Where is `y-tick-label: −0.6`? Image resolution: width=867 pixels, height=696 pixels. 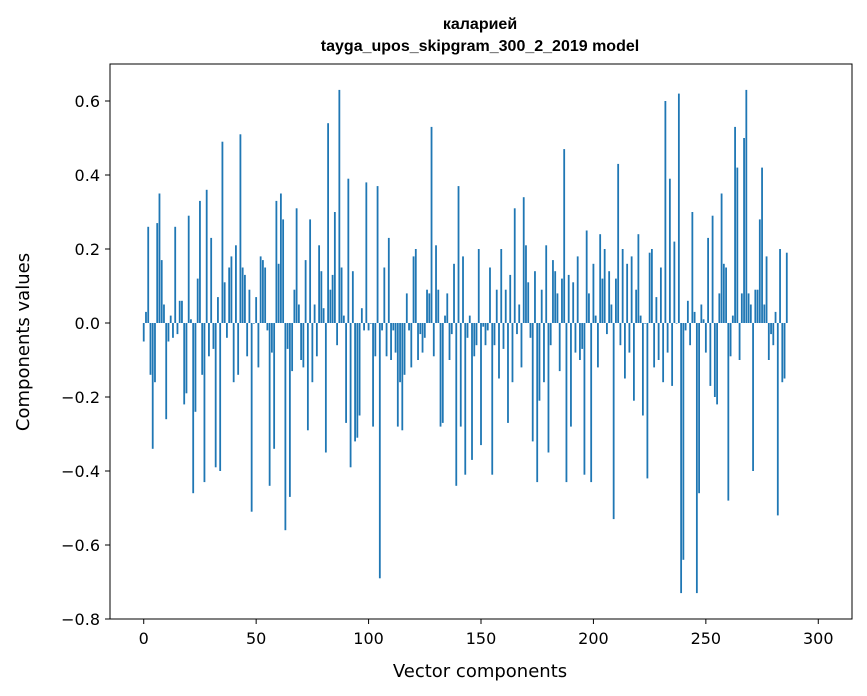 y-tick-label: −0.6 is located at coordinates (80, 545).